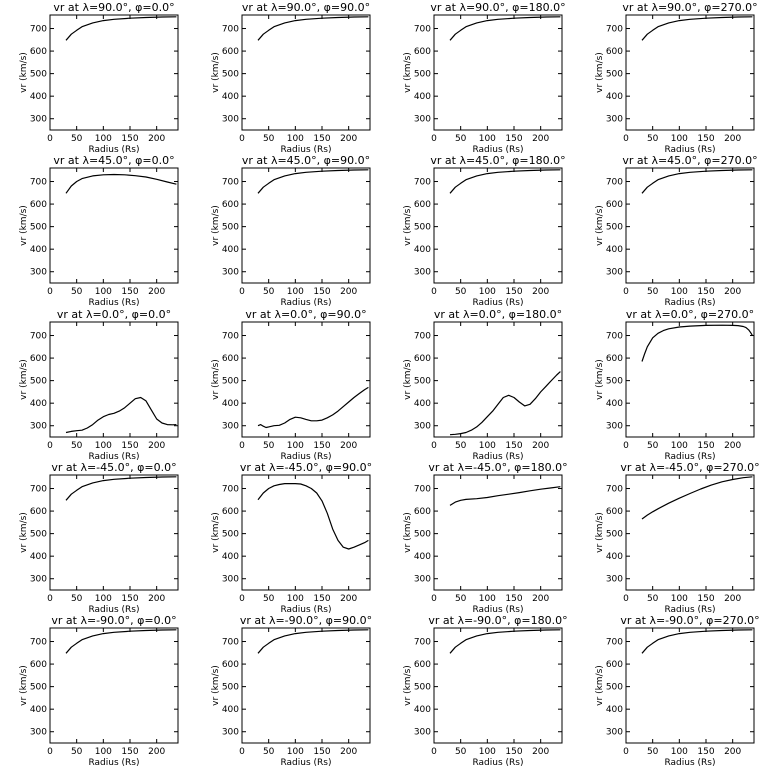 This screenshot has width=768, height=773. I want to click on panel-title: vr at λ=45.0°, φ=0.0°, so click(113, 160).